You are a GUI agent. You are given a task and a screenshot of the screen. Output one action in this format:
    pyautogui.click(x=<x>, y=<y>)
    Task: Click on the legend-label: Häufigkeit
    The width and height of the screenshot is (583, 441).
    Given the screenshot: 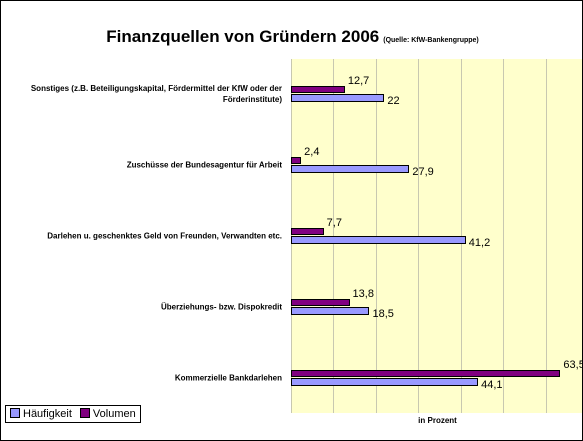 What is the action you would take?
    pyautogui.click(x=47, y=414)
    